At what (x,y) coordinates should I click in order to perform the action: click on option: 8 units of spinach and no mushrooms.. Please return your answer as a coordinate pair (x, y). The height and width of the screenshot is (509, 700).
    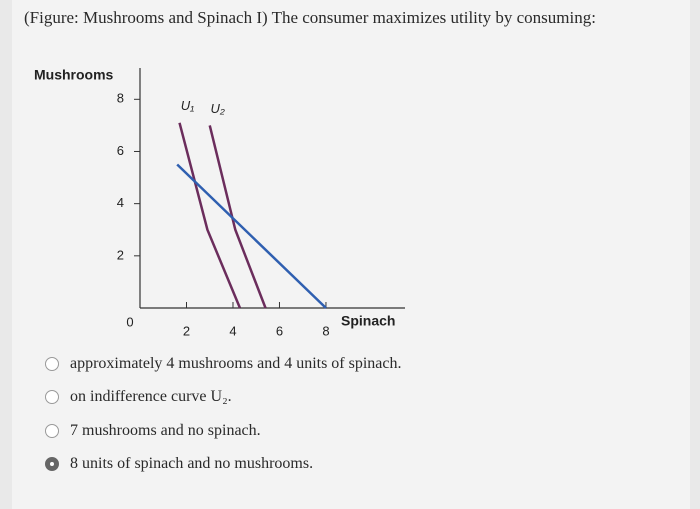
    Looking at the image, I should click on (179, 464).